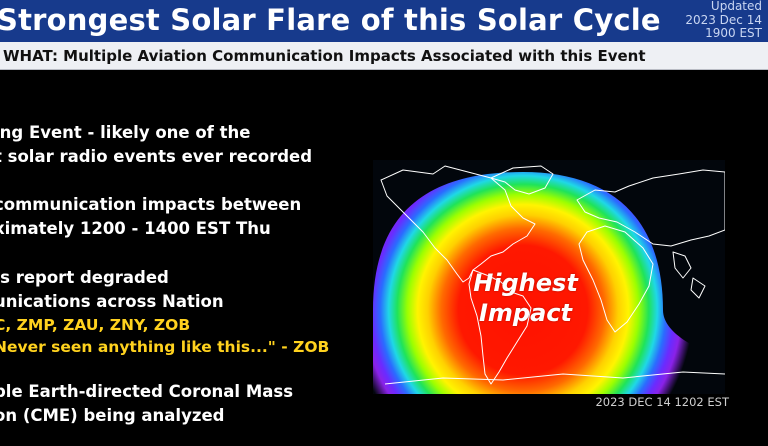 Image resolution: width=768 pixels, height=446 pixels. What do you see at coordinates (736, 6) in the screenshot?
I see `updated-label: Updated` at bounding box center [736, 6].